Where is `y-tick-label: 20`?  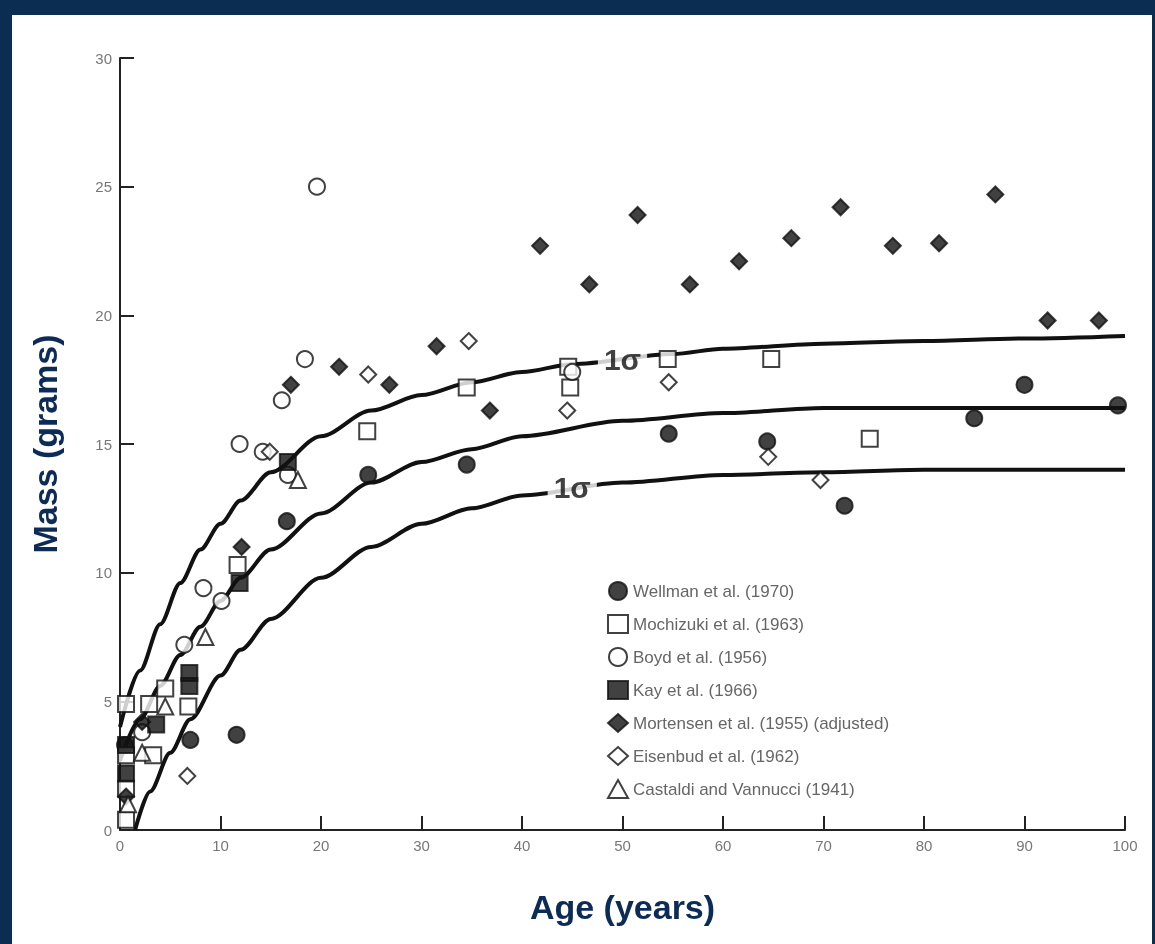
y-tick-label: 20 is located at coordinates (103, 315).